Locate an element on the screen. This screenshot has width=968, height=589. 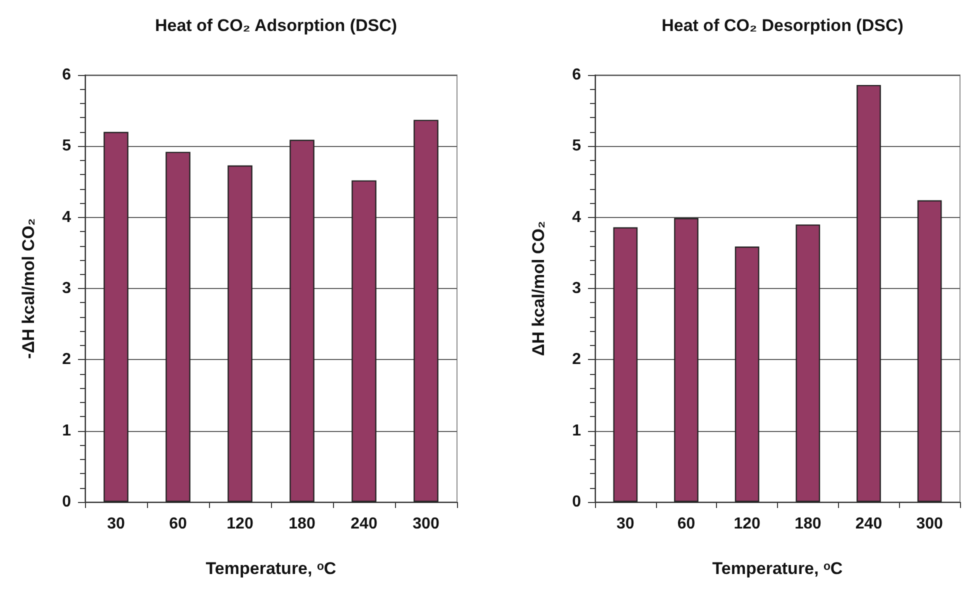
chart-title: Heat of CO₂ Desorption (DSC) is located at coordinates (783, 25).